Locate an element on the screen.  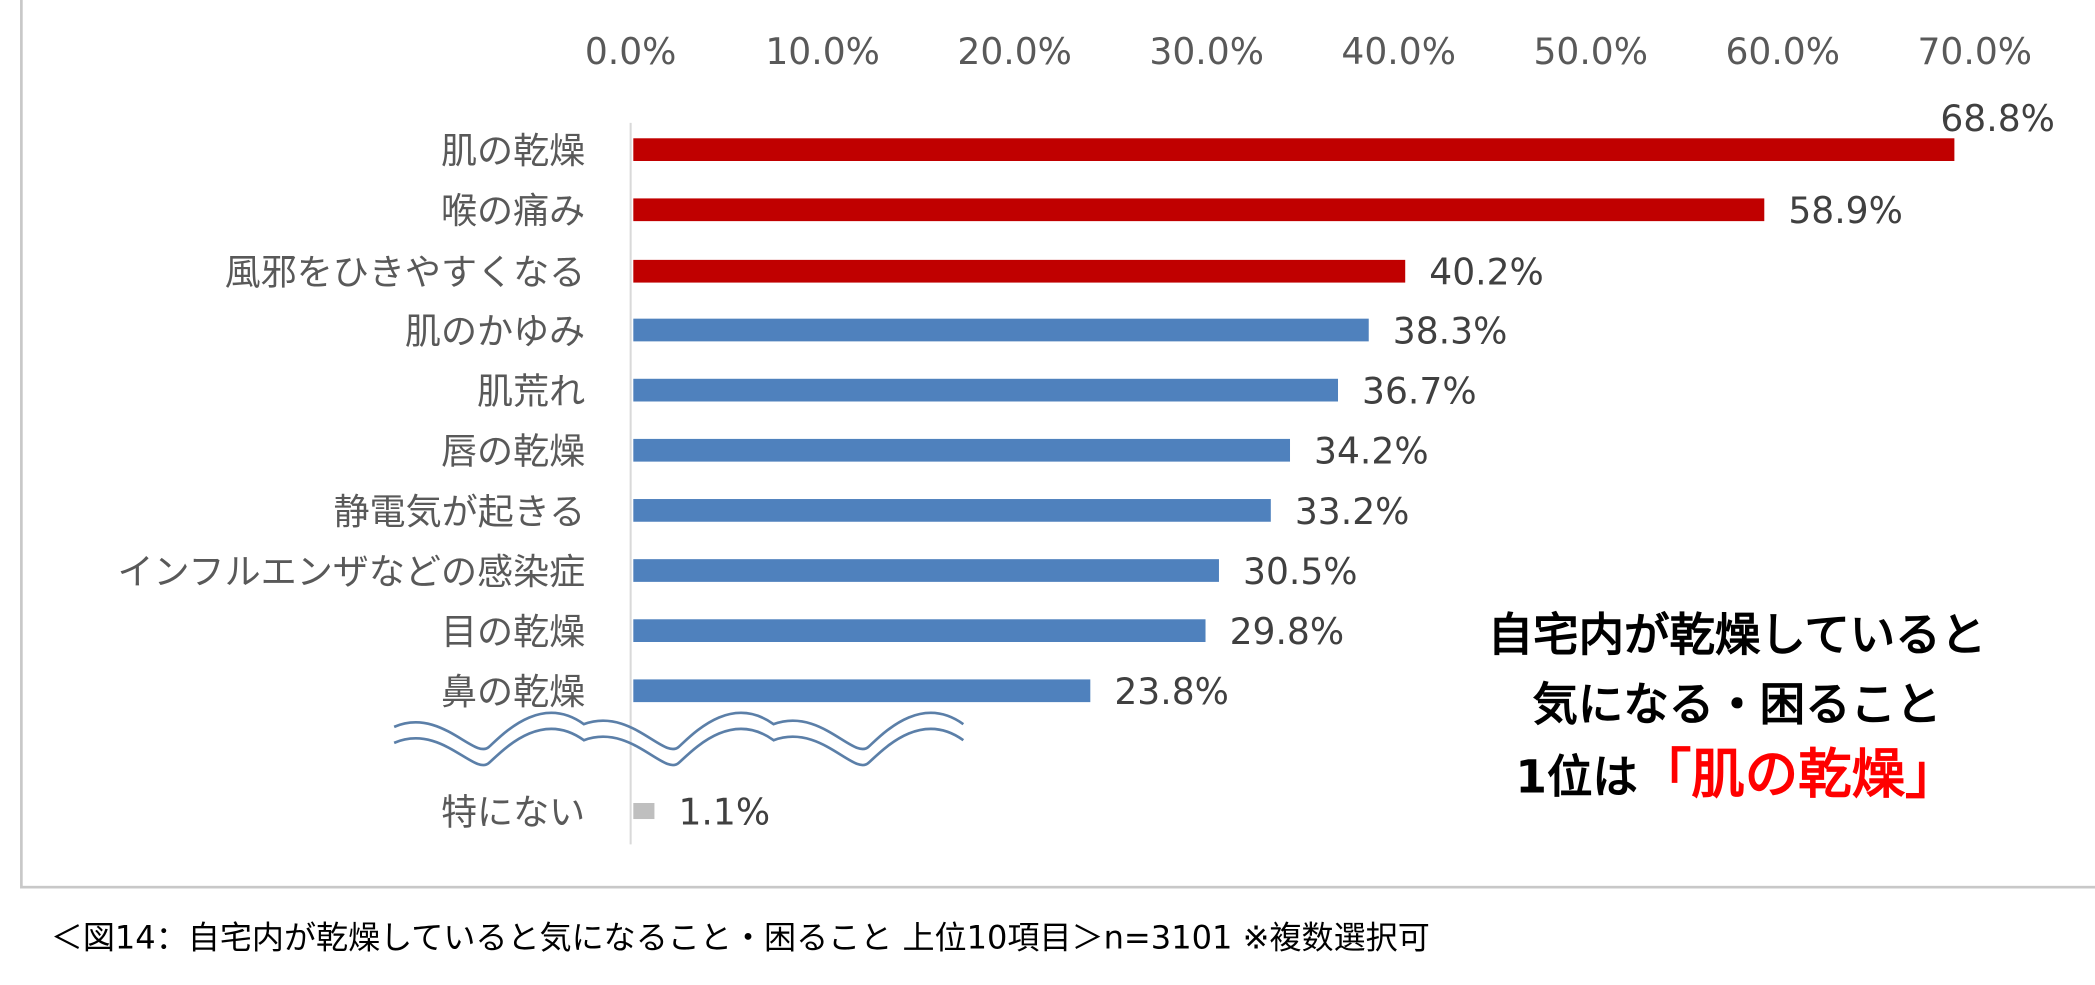
data-label: 29.8% is located at coordinates (1287, 632).